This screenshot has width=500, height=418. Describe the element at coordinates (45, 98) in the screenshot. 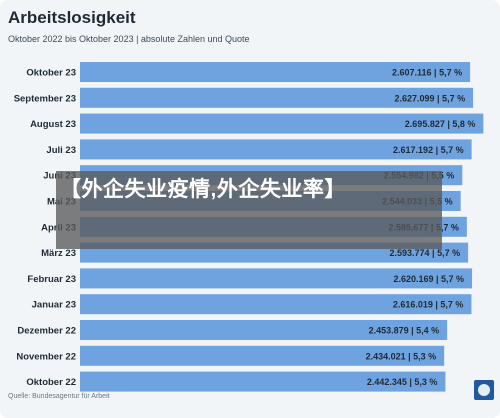

I see `category-label-2: September 23` at that location.